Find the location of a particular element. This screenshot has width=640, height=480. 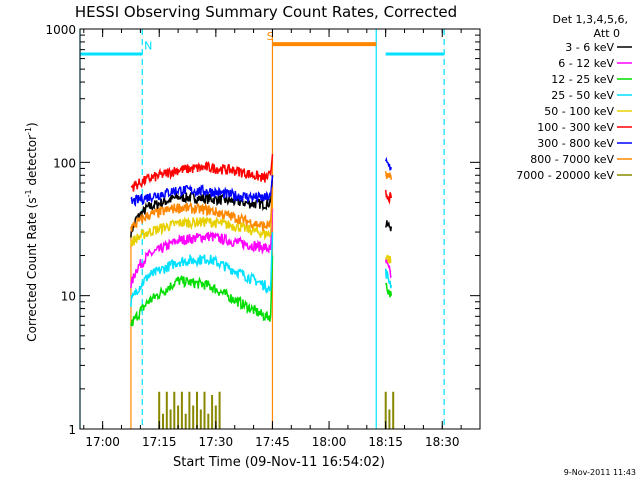

series-25-50-kev is located at coordinates (261, 270).